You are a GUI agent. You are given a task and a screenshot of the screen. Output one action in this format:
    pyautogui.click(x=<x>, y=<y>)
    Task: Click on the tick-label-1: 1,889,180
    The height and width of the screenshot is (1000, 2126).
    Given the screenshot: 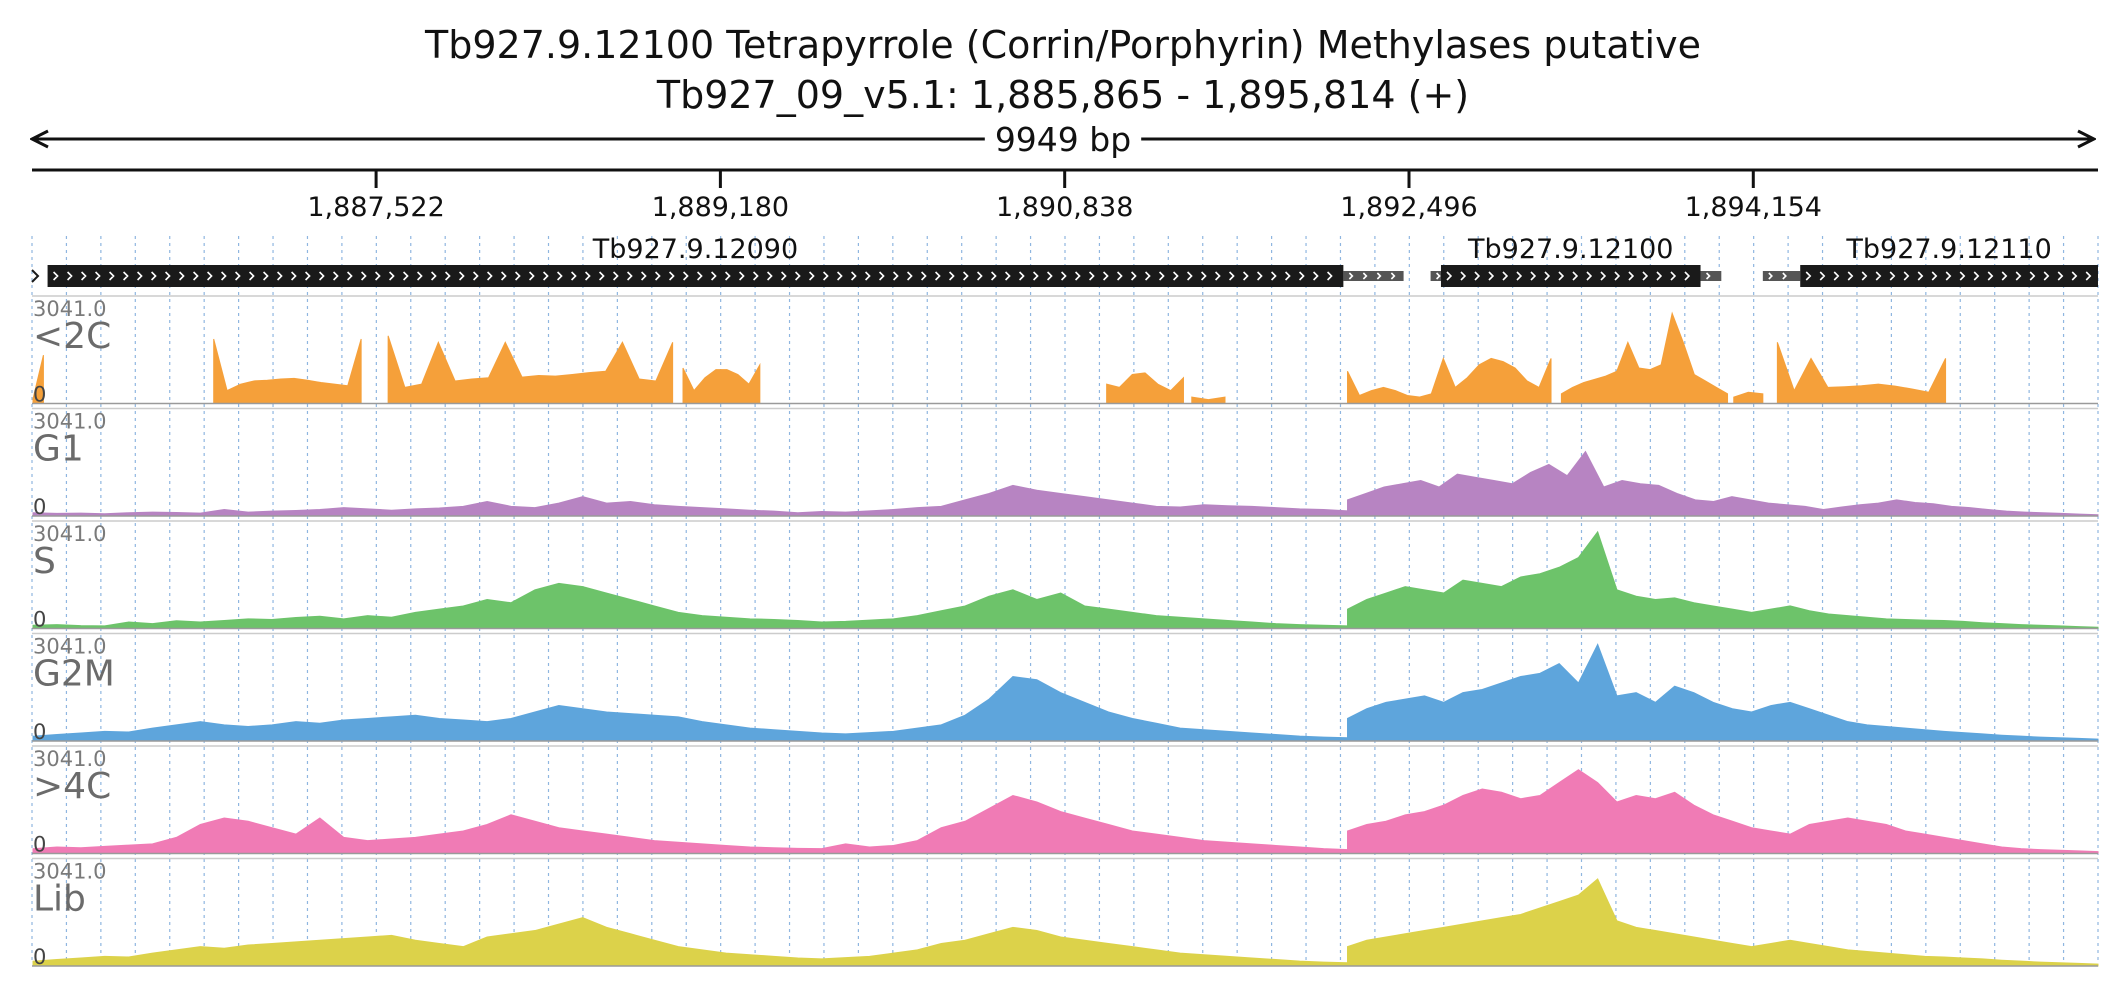 What is the action you would take?
    pyautogui.click(x=720, y=207)
    